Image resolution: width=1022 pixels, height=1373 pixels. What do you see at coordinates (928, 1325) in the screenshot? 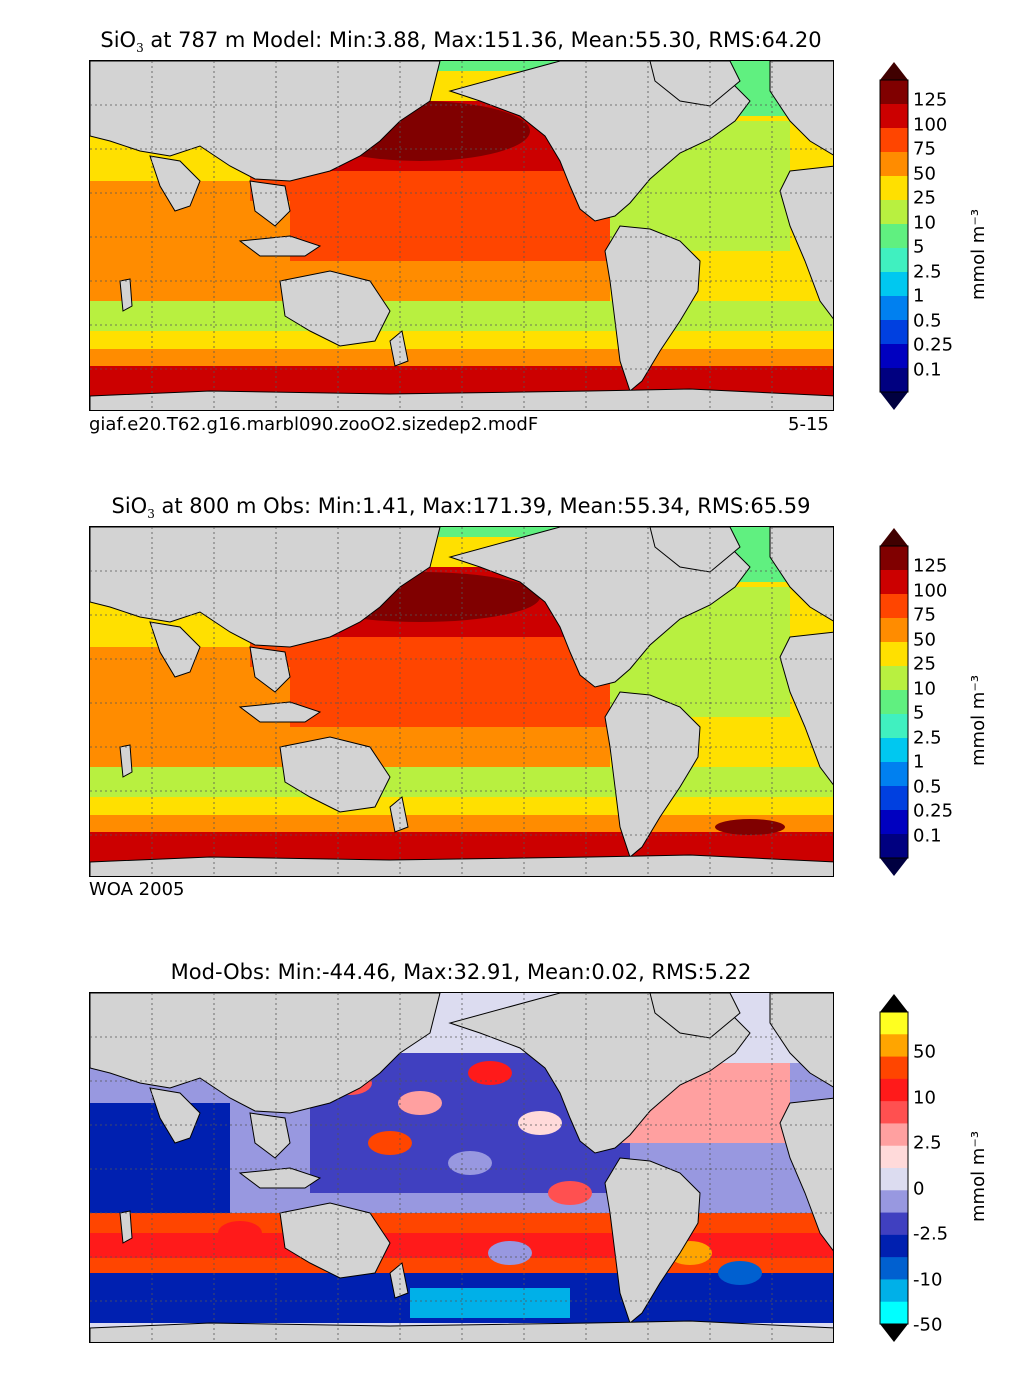
I see `colorbar-tick-label: -50` at bounding box center [928, 1325].